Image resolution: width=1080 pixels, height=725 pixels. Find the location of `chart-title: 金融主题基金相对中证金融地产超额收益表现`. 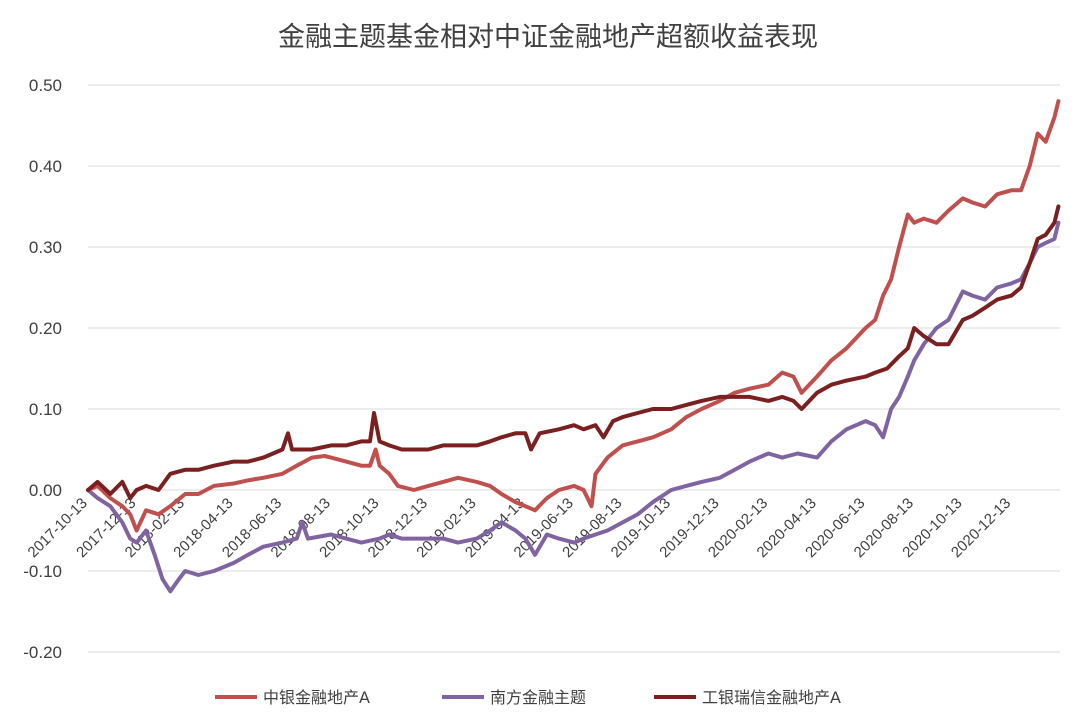

chart-title: 金融主题基金相对中证金融地产超额收益表现 is located at coordinates (548, 37).